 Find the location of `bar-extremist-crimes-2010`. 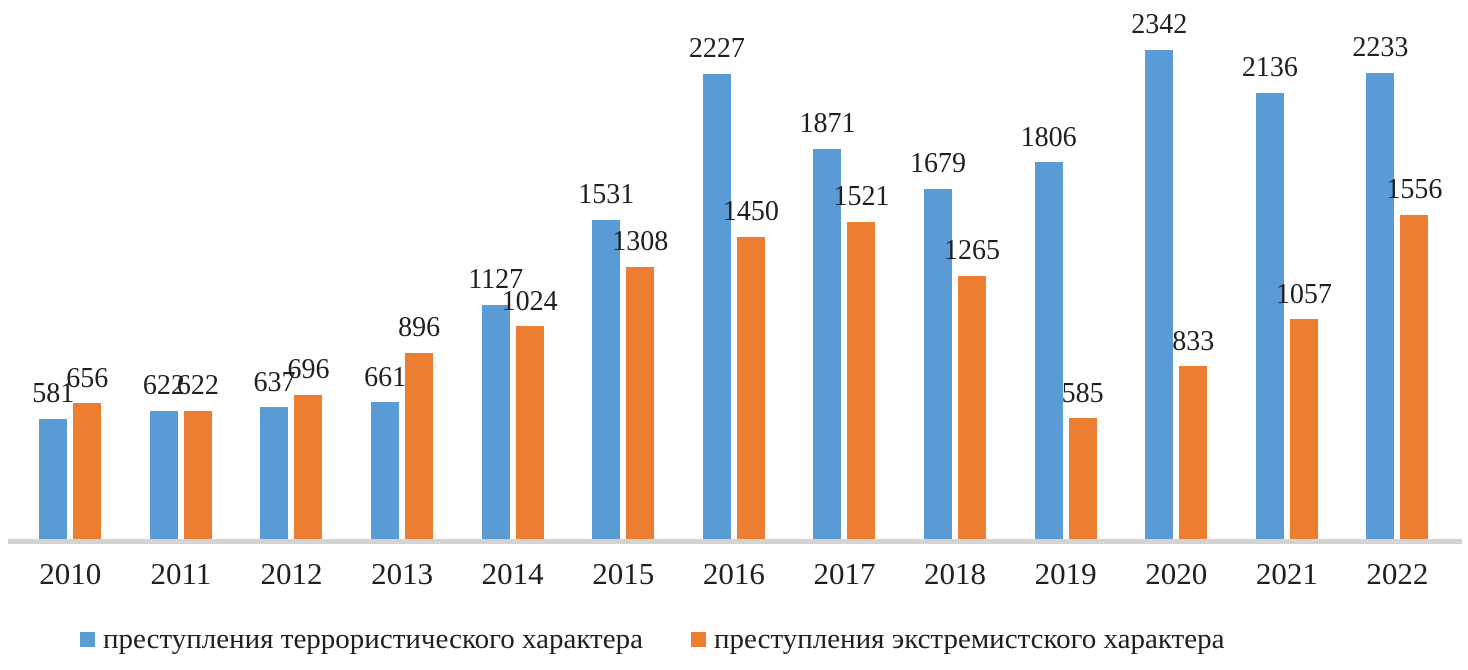

bar-extremist-crimes-2010 is located at coordinates (87, 472).